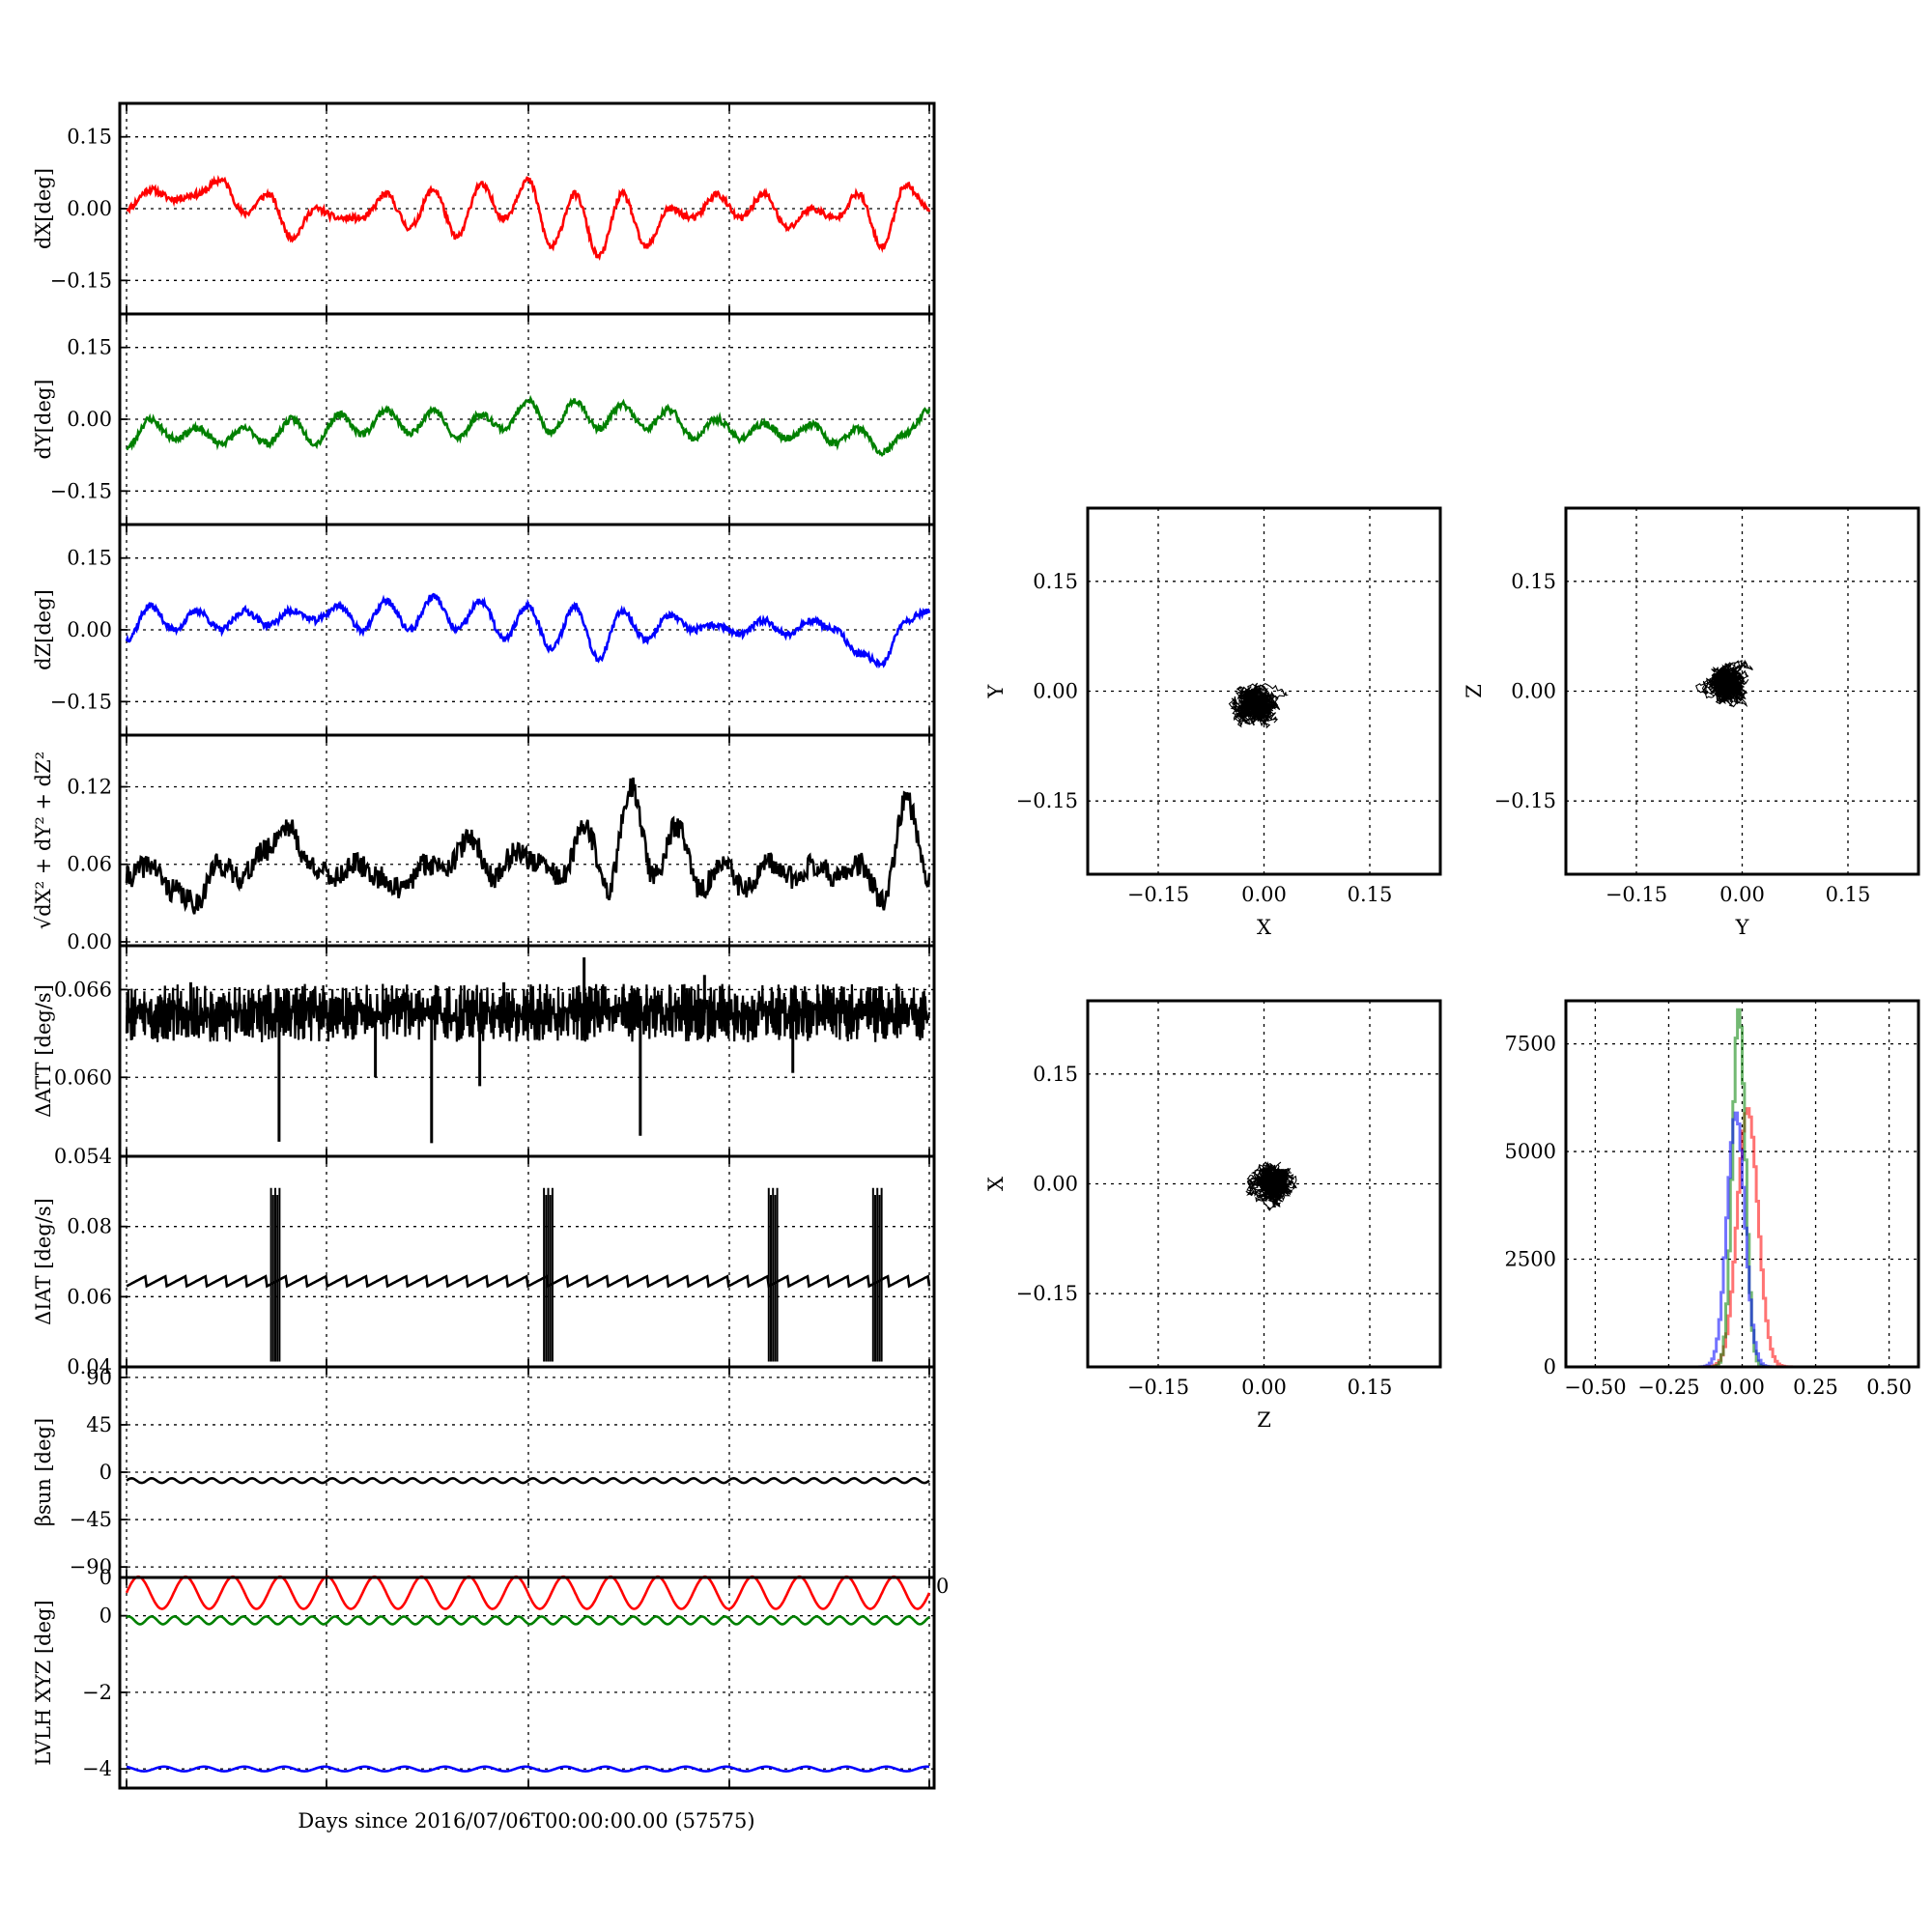 The width and height of the screenshot is (1932, 1932). What do you see at coordinates (528, 426) in the screenshot?
I see `series-dY` at bounding box center [528, 426].